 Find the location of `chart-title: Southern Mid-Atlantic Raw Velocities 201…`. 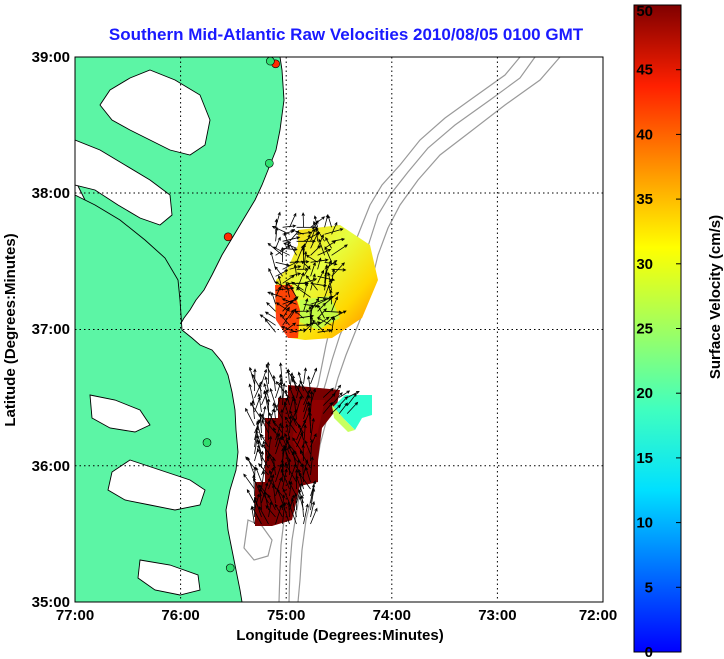

chart-title: Southern Mid-Atlantic Raw Velocities 201… is located at coordinates (346, 34).